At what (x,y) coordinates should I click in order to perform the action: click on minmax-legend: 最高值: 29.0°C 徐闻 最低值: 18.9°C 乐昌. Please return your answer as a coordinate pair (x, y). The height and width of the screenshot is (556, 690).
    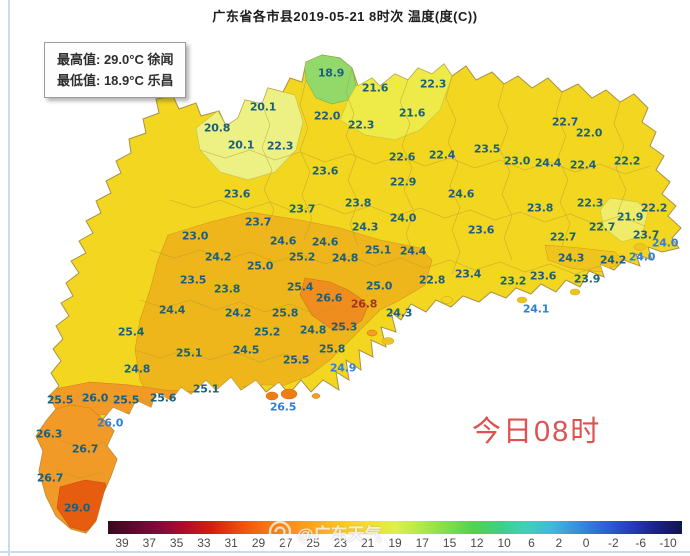
    Looking at the image, I should click on (115, 70).